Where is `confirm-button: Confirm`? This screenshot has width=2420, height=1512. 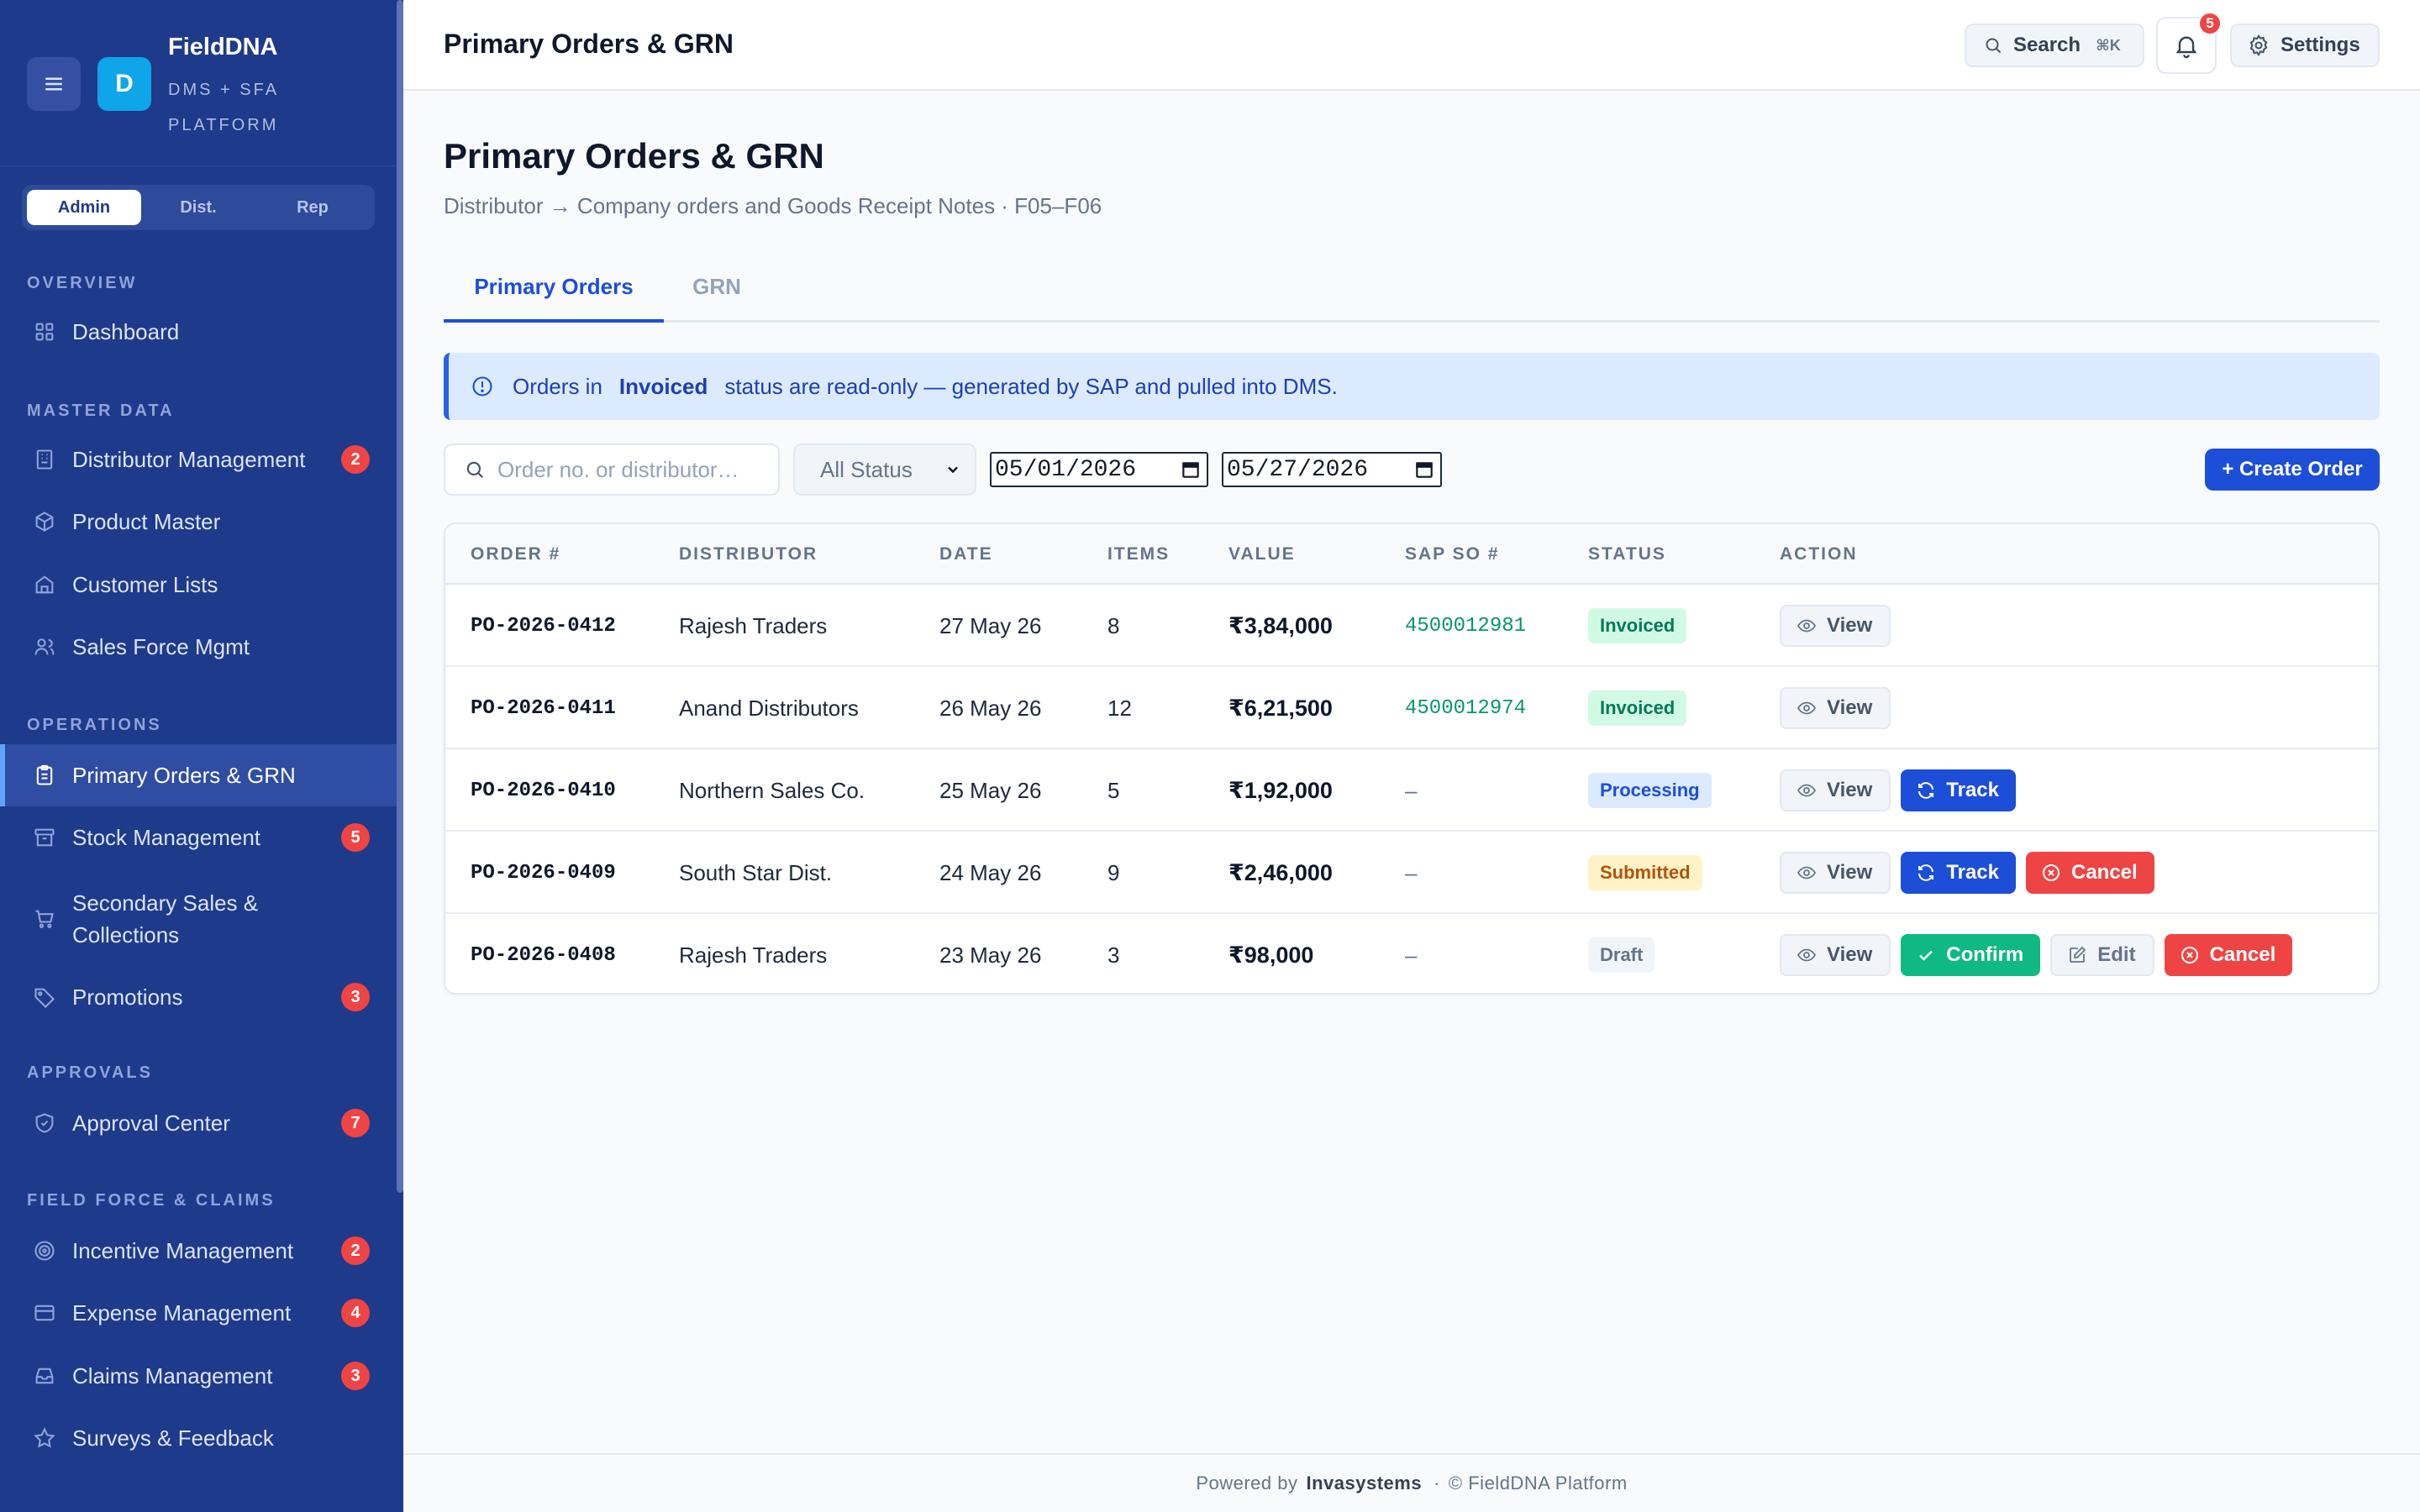 confirm-button: Confirm is located at coordinates (1971, 955).